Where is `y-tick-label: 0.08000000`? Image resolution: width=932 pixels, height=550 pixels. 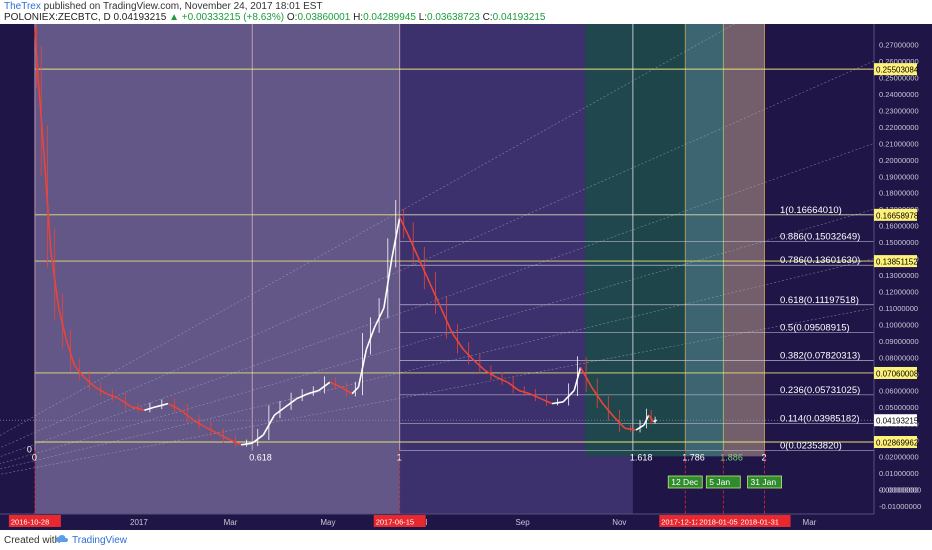 y-tick-label: 0.08000000 is located at coordinates (899, 357).